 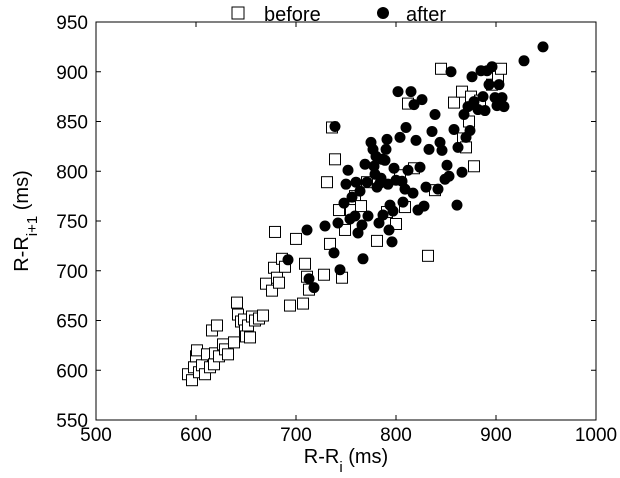 I want to click on x-tick-label: 1000, so click(x=596, y=435).